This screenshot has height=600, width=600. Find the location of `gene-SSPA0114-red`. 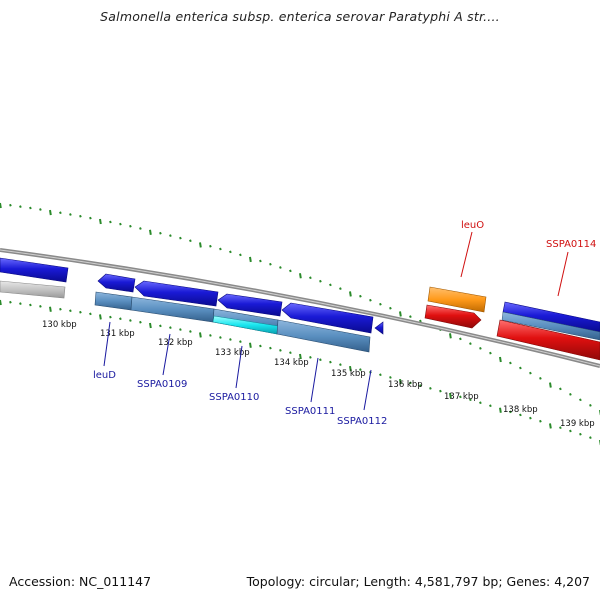

gene-SSPA0114-red is located at coordinates (548, 340).